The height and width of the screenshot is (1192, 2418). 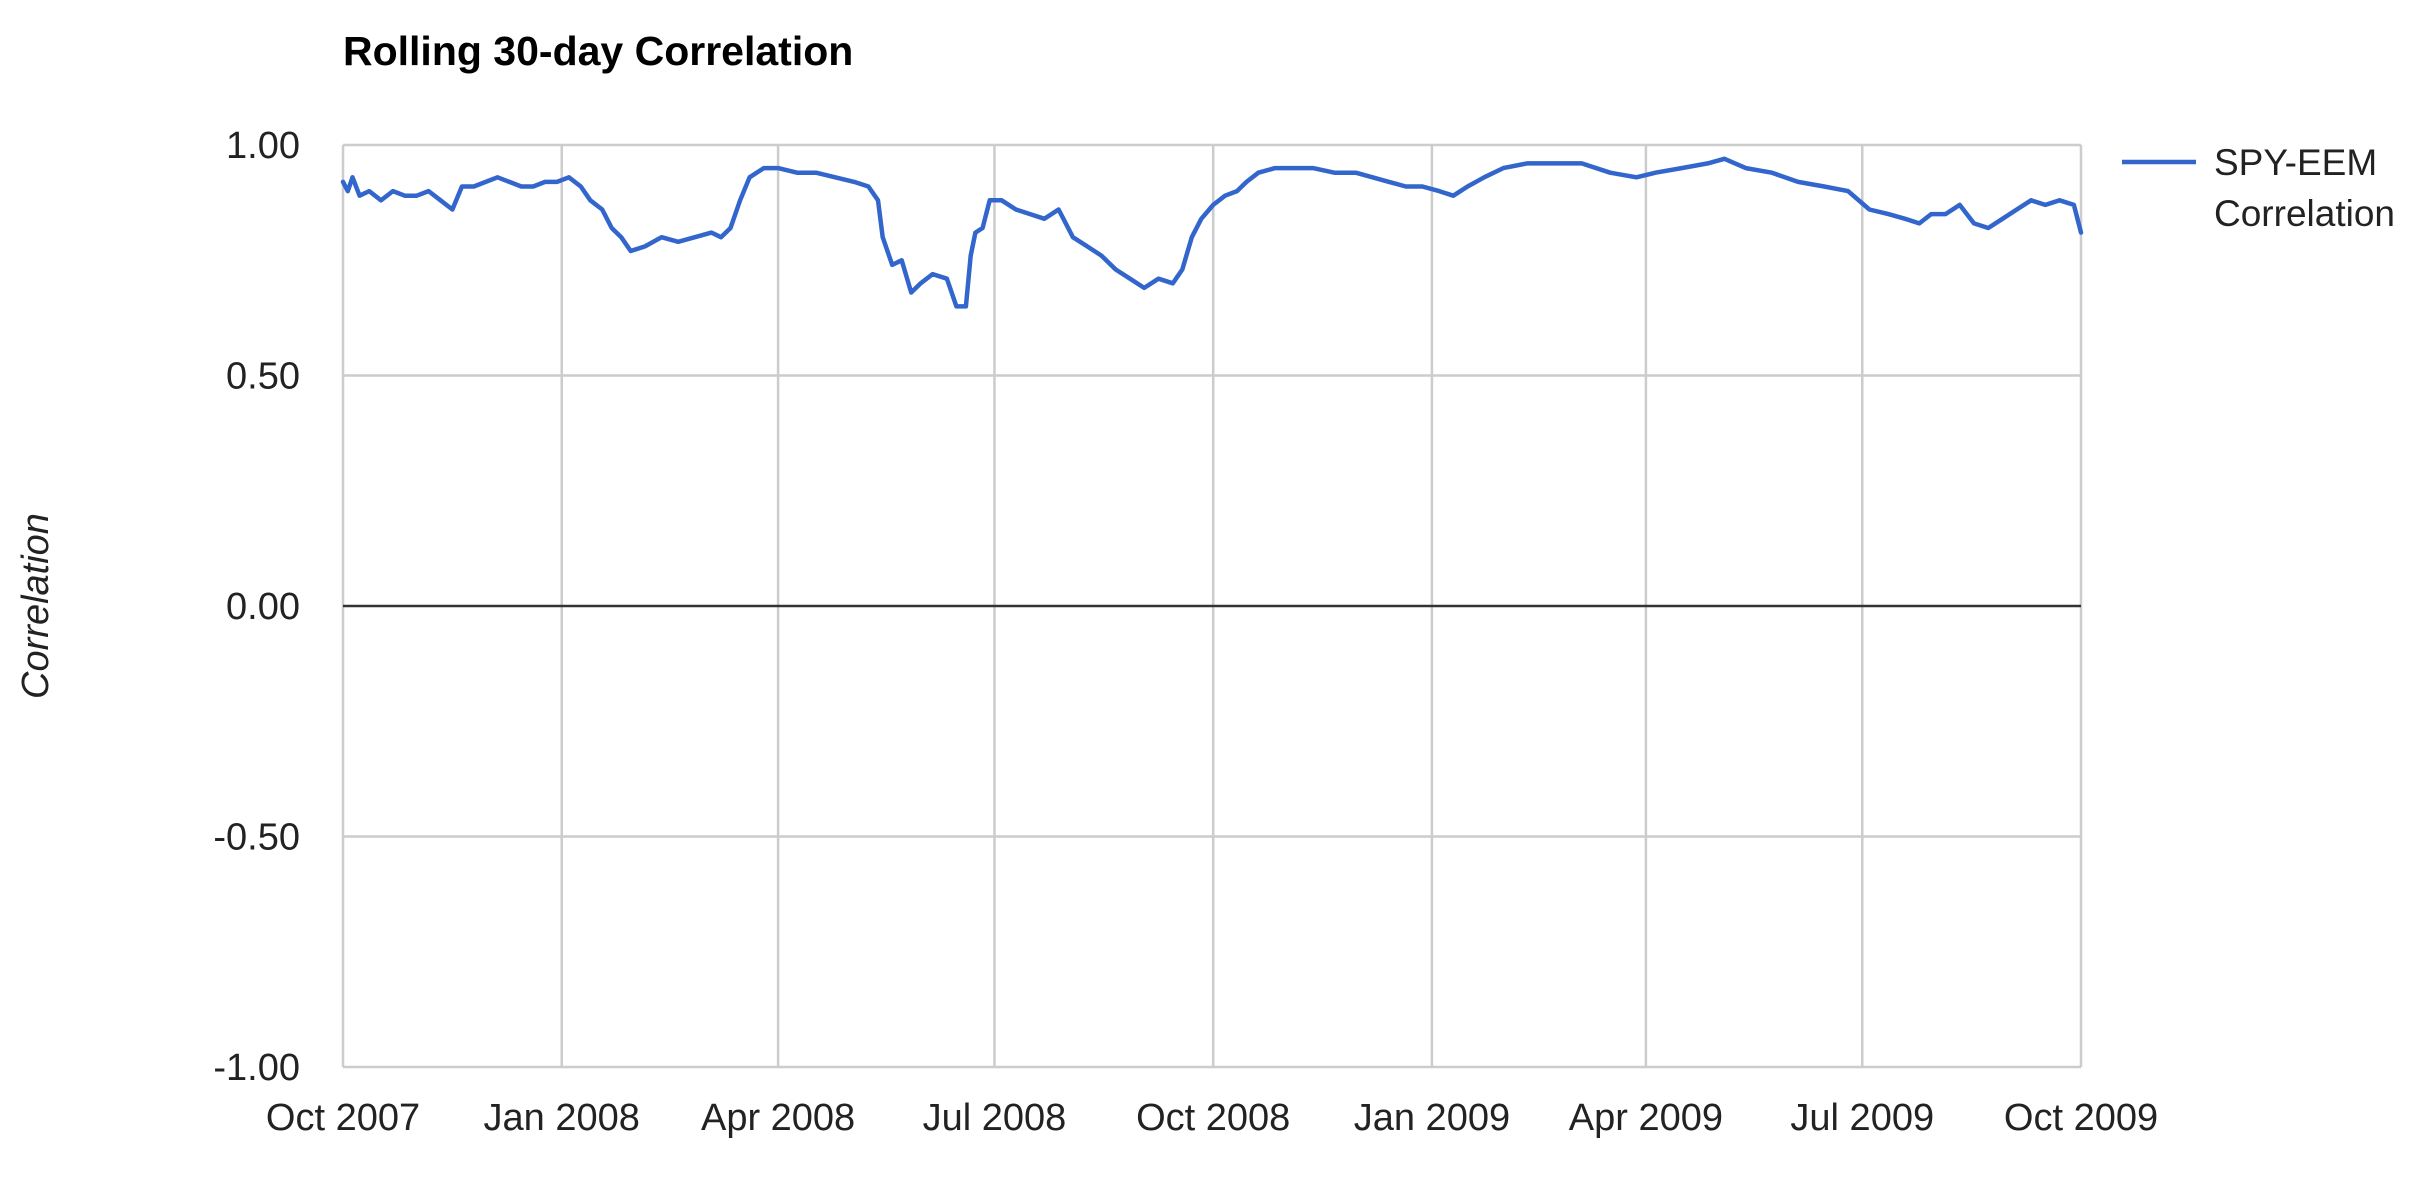 What do you see at coordinates (256, 1068) in the screenshot?
I see `y-tick-label: -1.00` at bounding box center [256, 1068].